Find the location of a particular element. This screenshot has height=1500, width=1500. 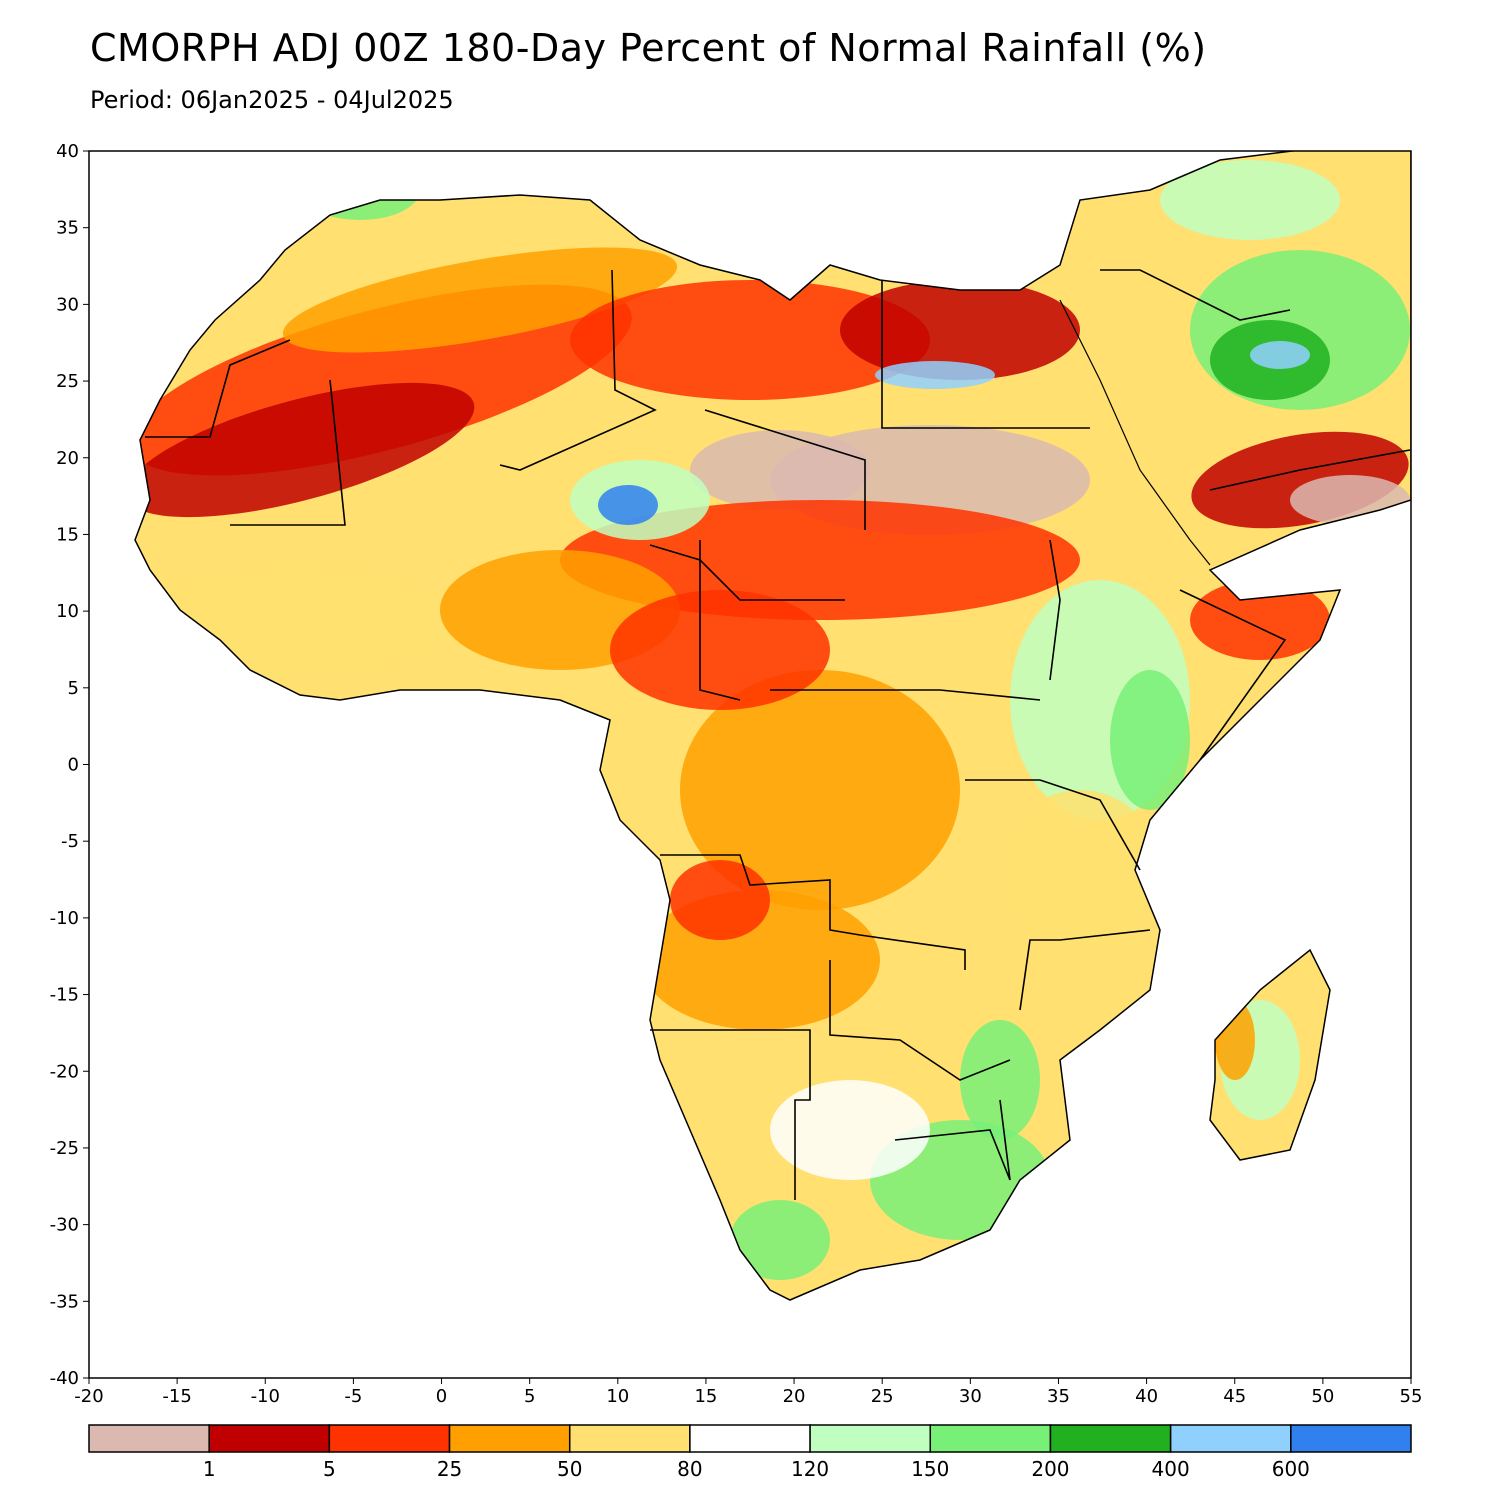

lon-tick-label: 10 is located at coordinates (617, 1396).